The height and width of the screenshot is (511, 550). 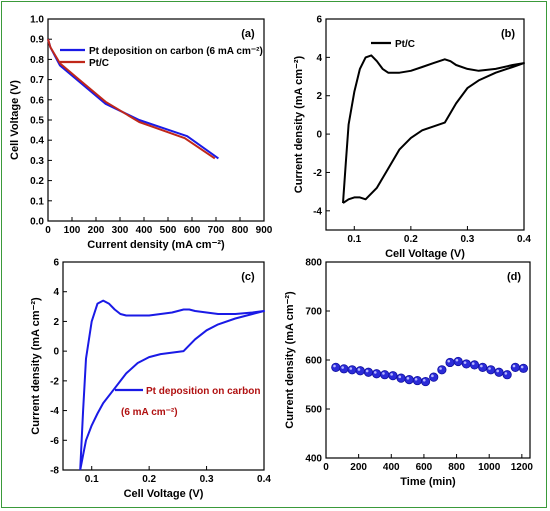 I want to click on x-tick-label-b: 0.4, so click(x=524, y=239).